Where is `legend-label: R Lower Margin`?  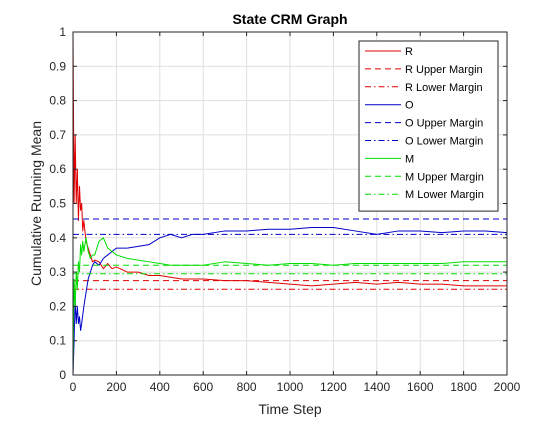
legend-label: R Lower Margin is located at coordinates (444, 88).